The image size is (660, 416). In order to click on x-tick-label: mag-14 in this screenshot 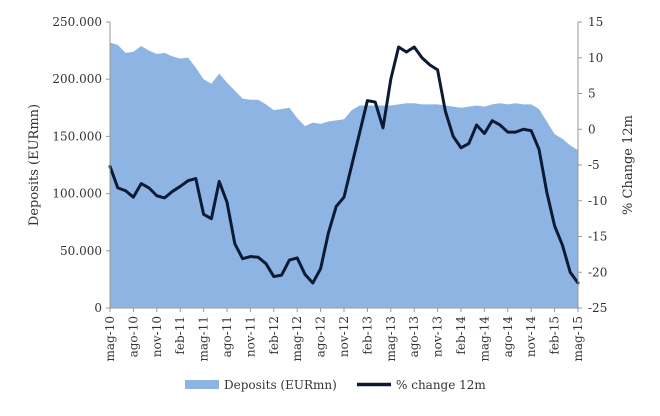, I will do `click(484, 339)`.